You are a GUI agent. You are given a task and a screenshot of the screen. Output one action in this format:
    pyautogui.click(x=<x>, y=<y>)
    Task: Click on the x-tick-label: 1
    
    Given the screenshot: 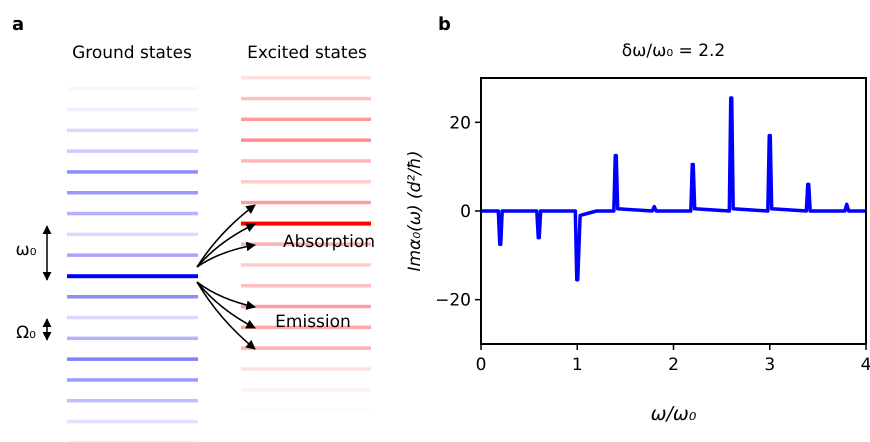 What is the action you would take?
    pyautogui.click(x=577, y=365)
    